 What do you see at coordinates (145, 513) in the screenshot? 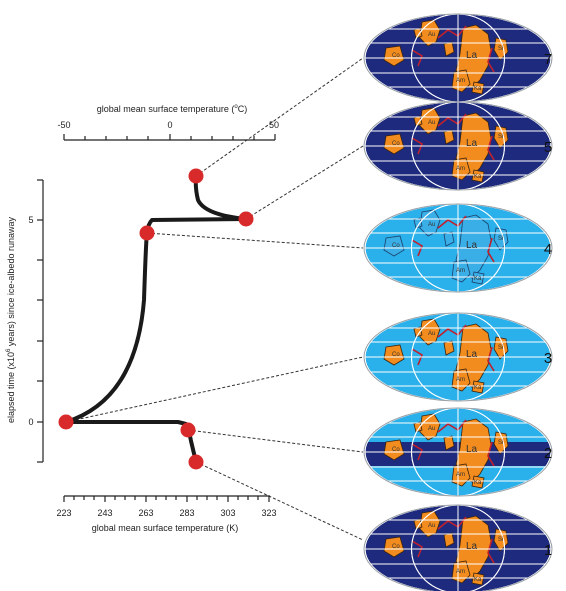
I see `bottom-tick-label: 263` at bounding box center [145, 513].